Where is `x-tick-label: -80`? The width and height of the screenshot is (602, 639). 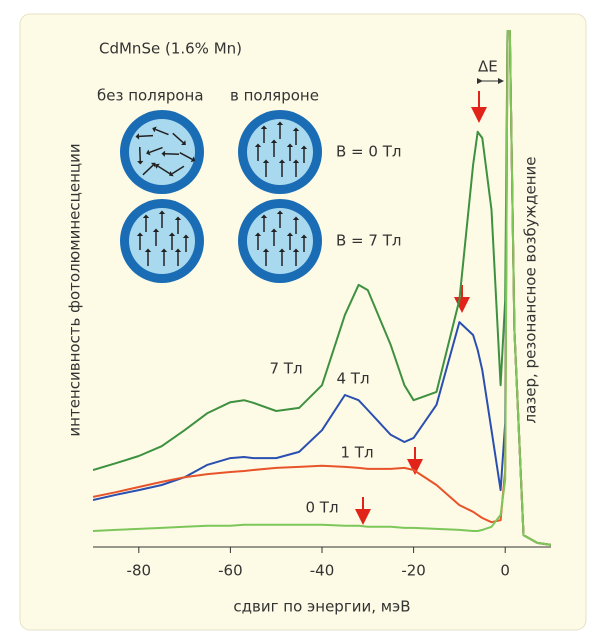 x-tick-label: -80 is located at coordinates (139, 571).